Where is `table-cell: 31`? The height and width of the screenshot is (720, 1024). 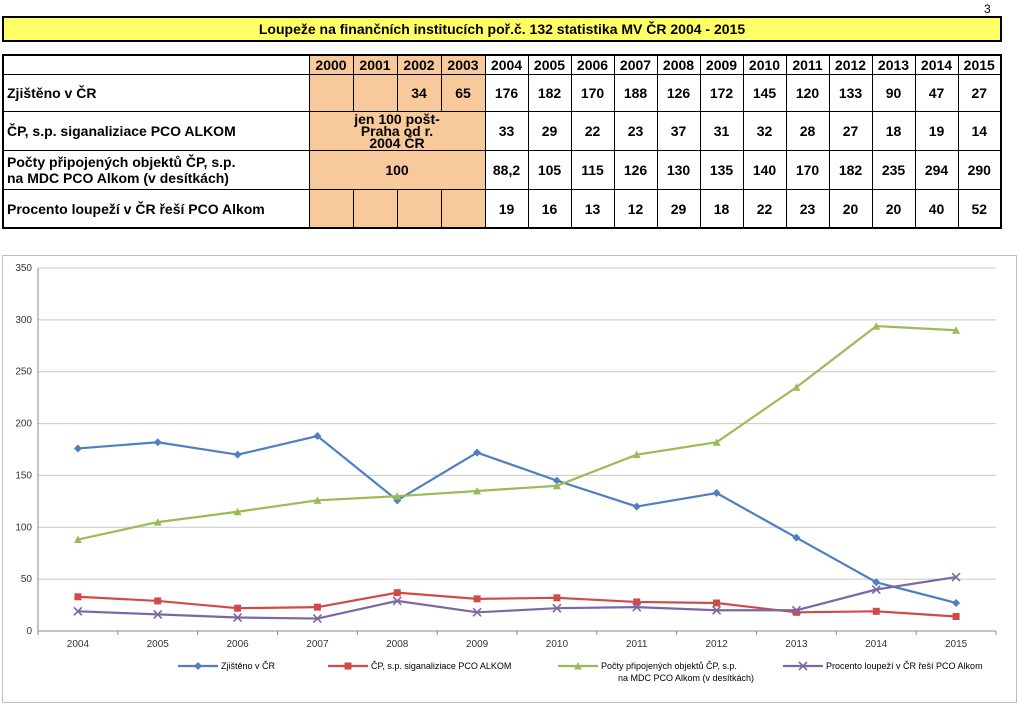
table-cell: 31 is located at coordinates (721, 131).